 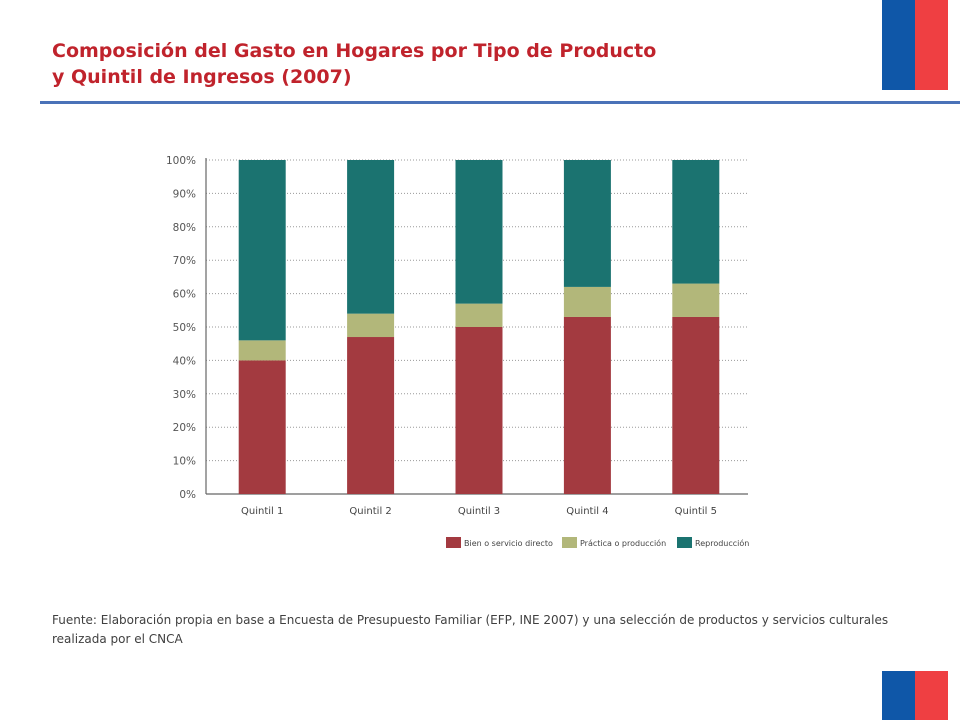 What do you see at coordinates (184, 462) in the screenshot?
I see `y-tick-label: 10%` at bounding box center [184, 462].